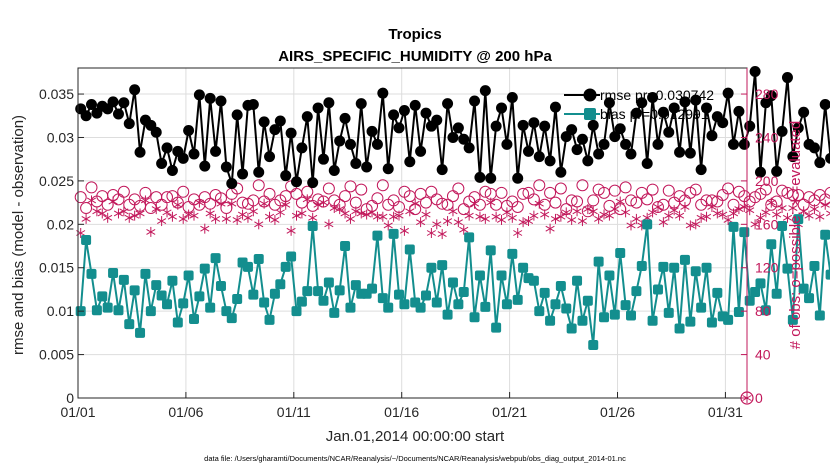  I want to click on y-right-tick-label: 40, so click(763, 355).